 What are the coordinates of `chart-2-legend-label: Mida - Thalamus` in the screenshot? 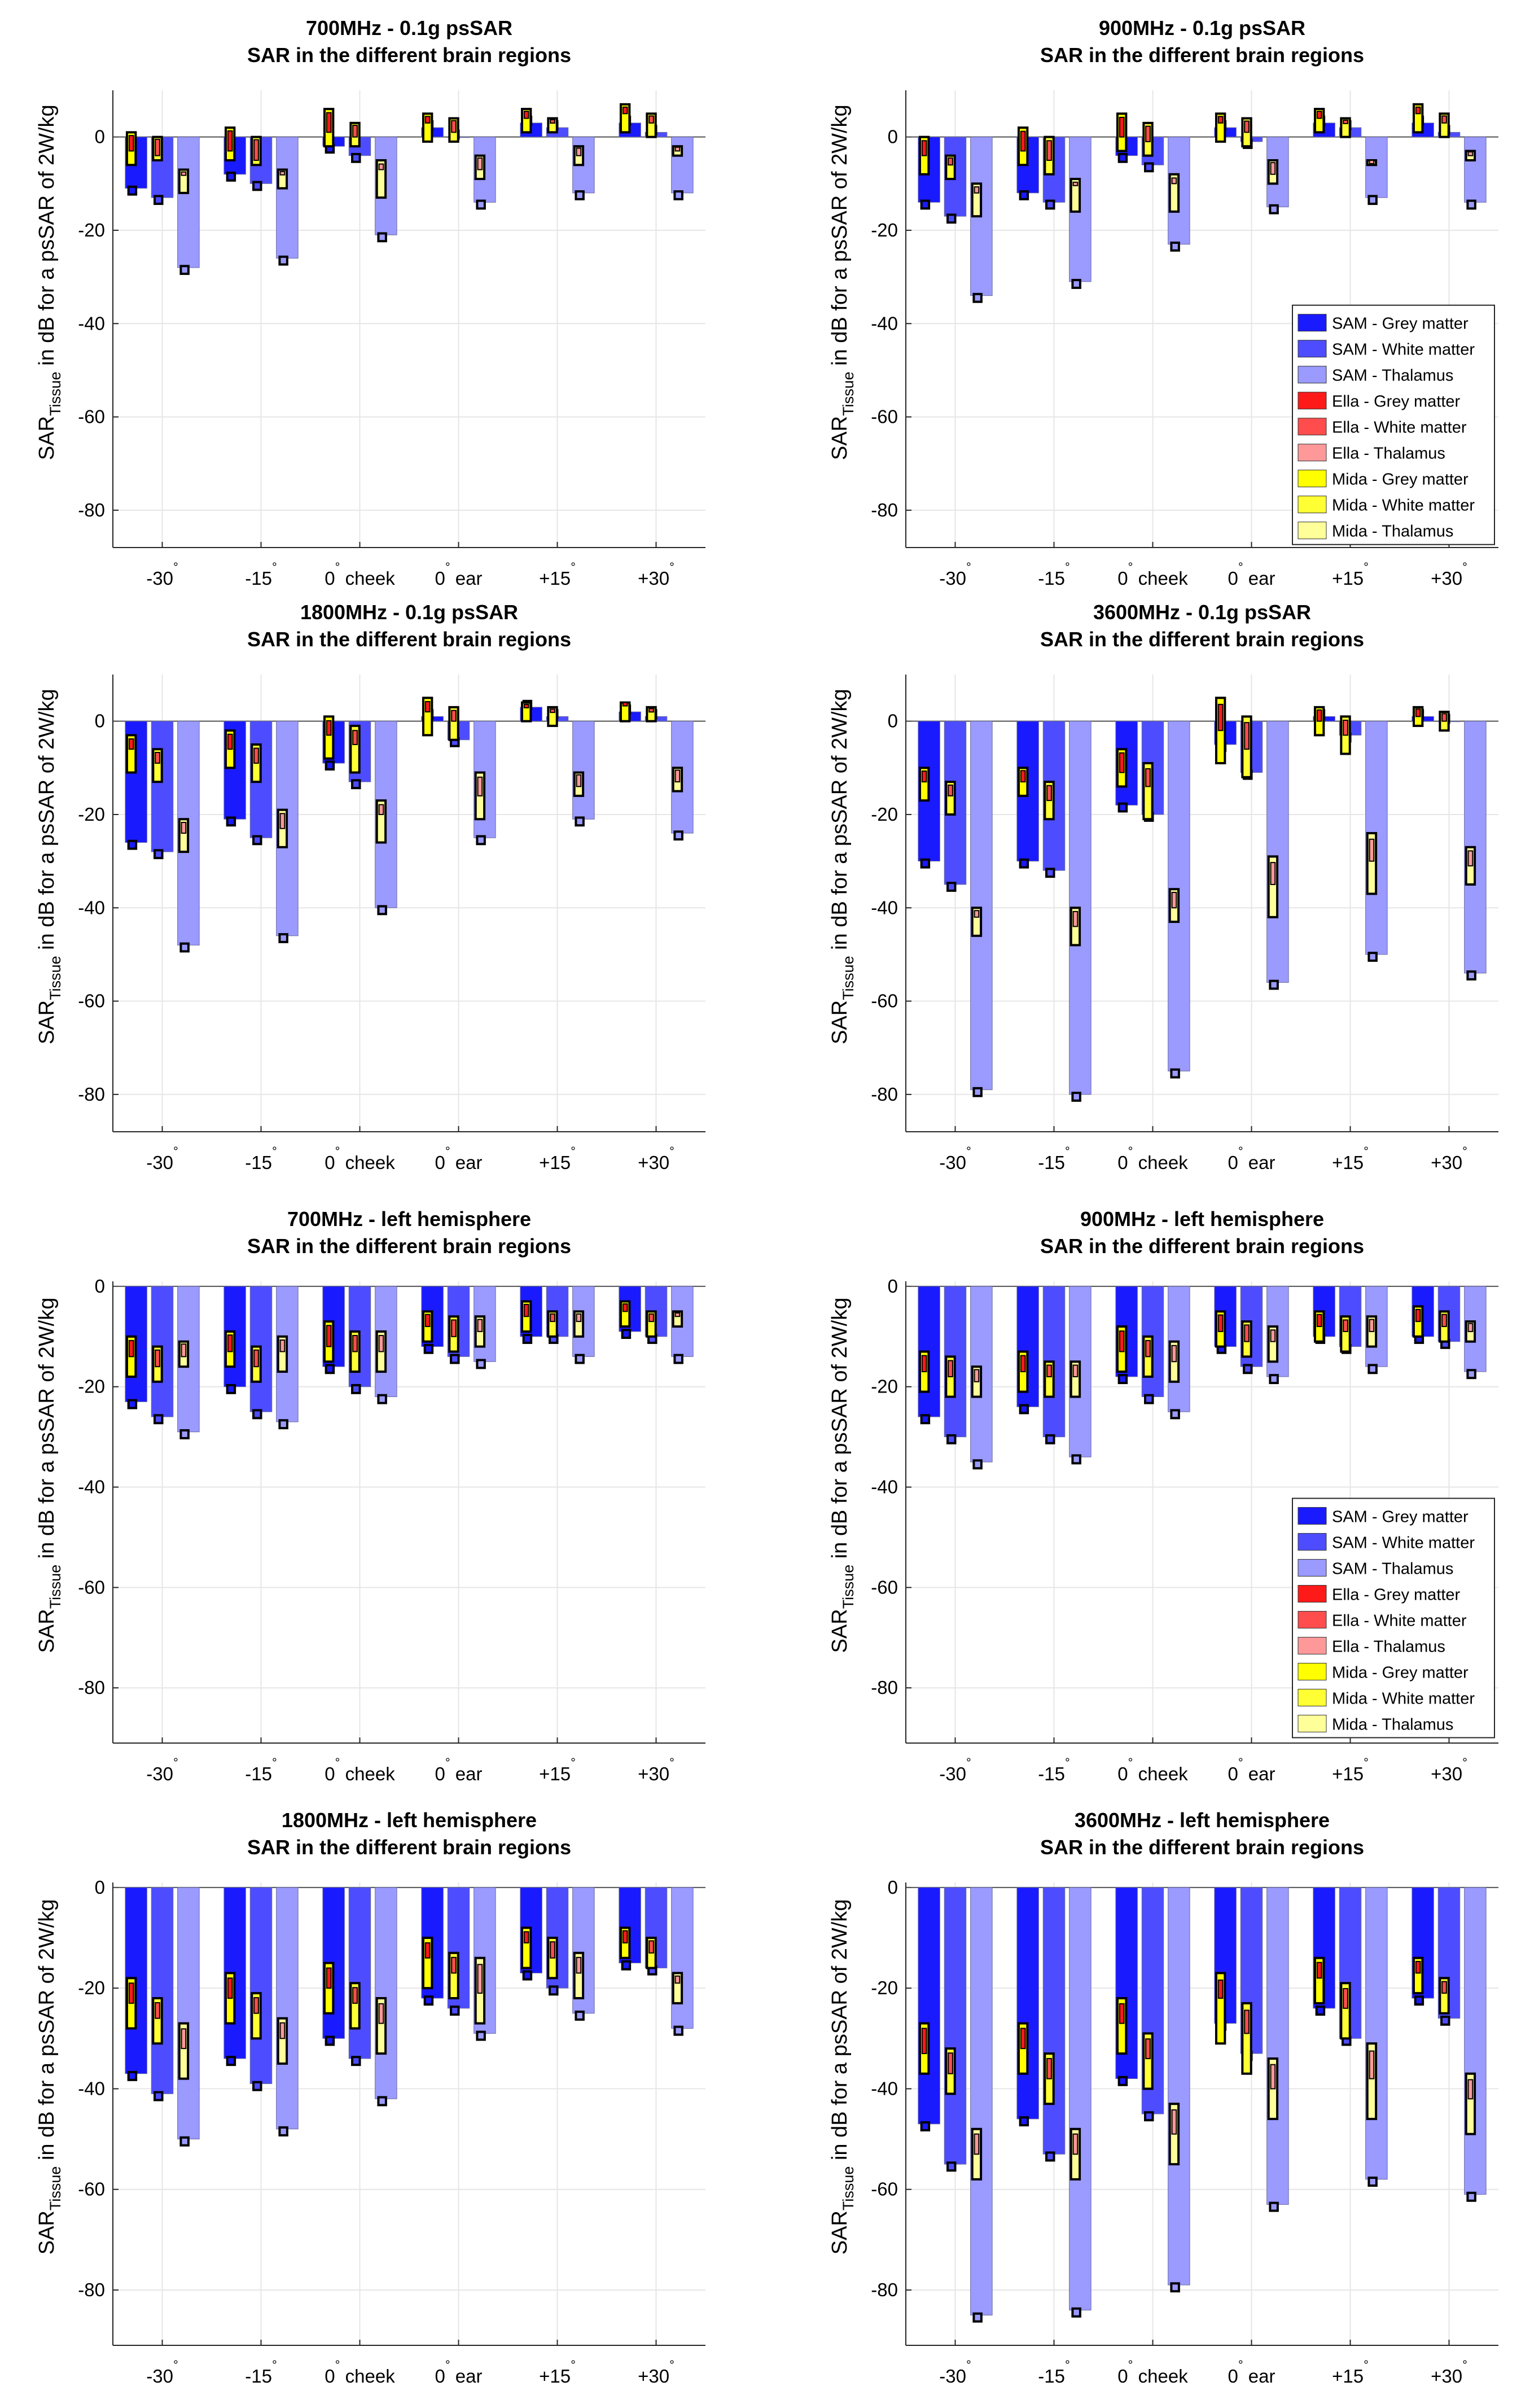 It's located at (1393, 532).